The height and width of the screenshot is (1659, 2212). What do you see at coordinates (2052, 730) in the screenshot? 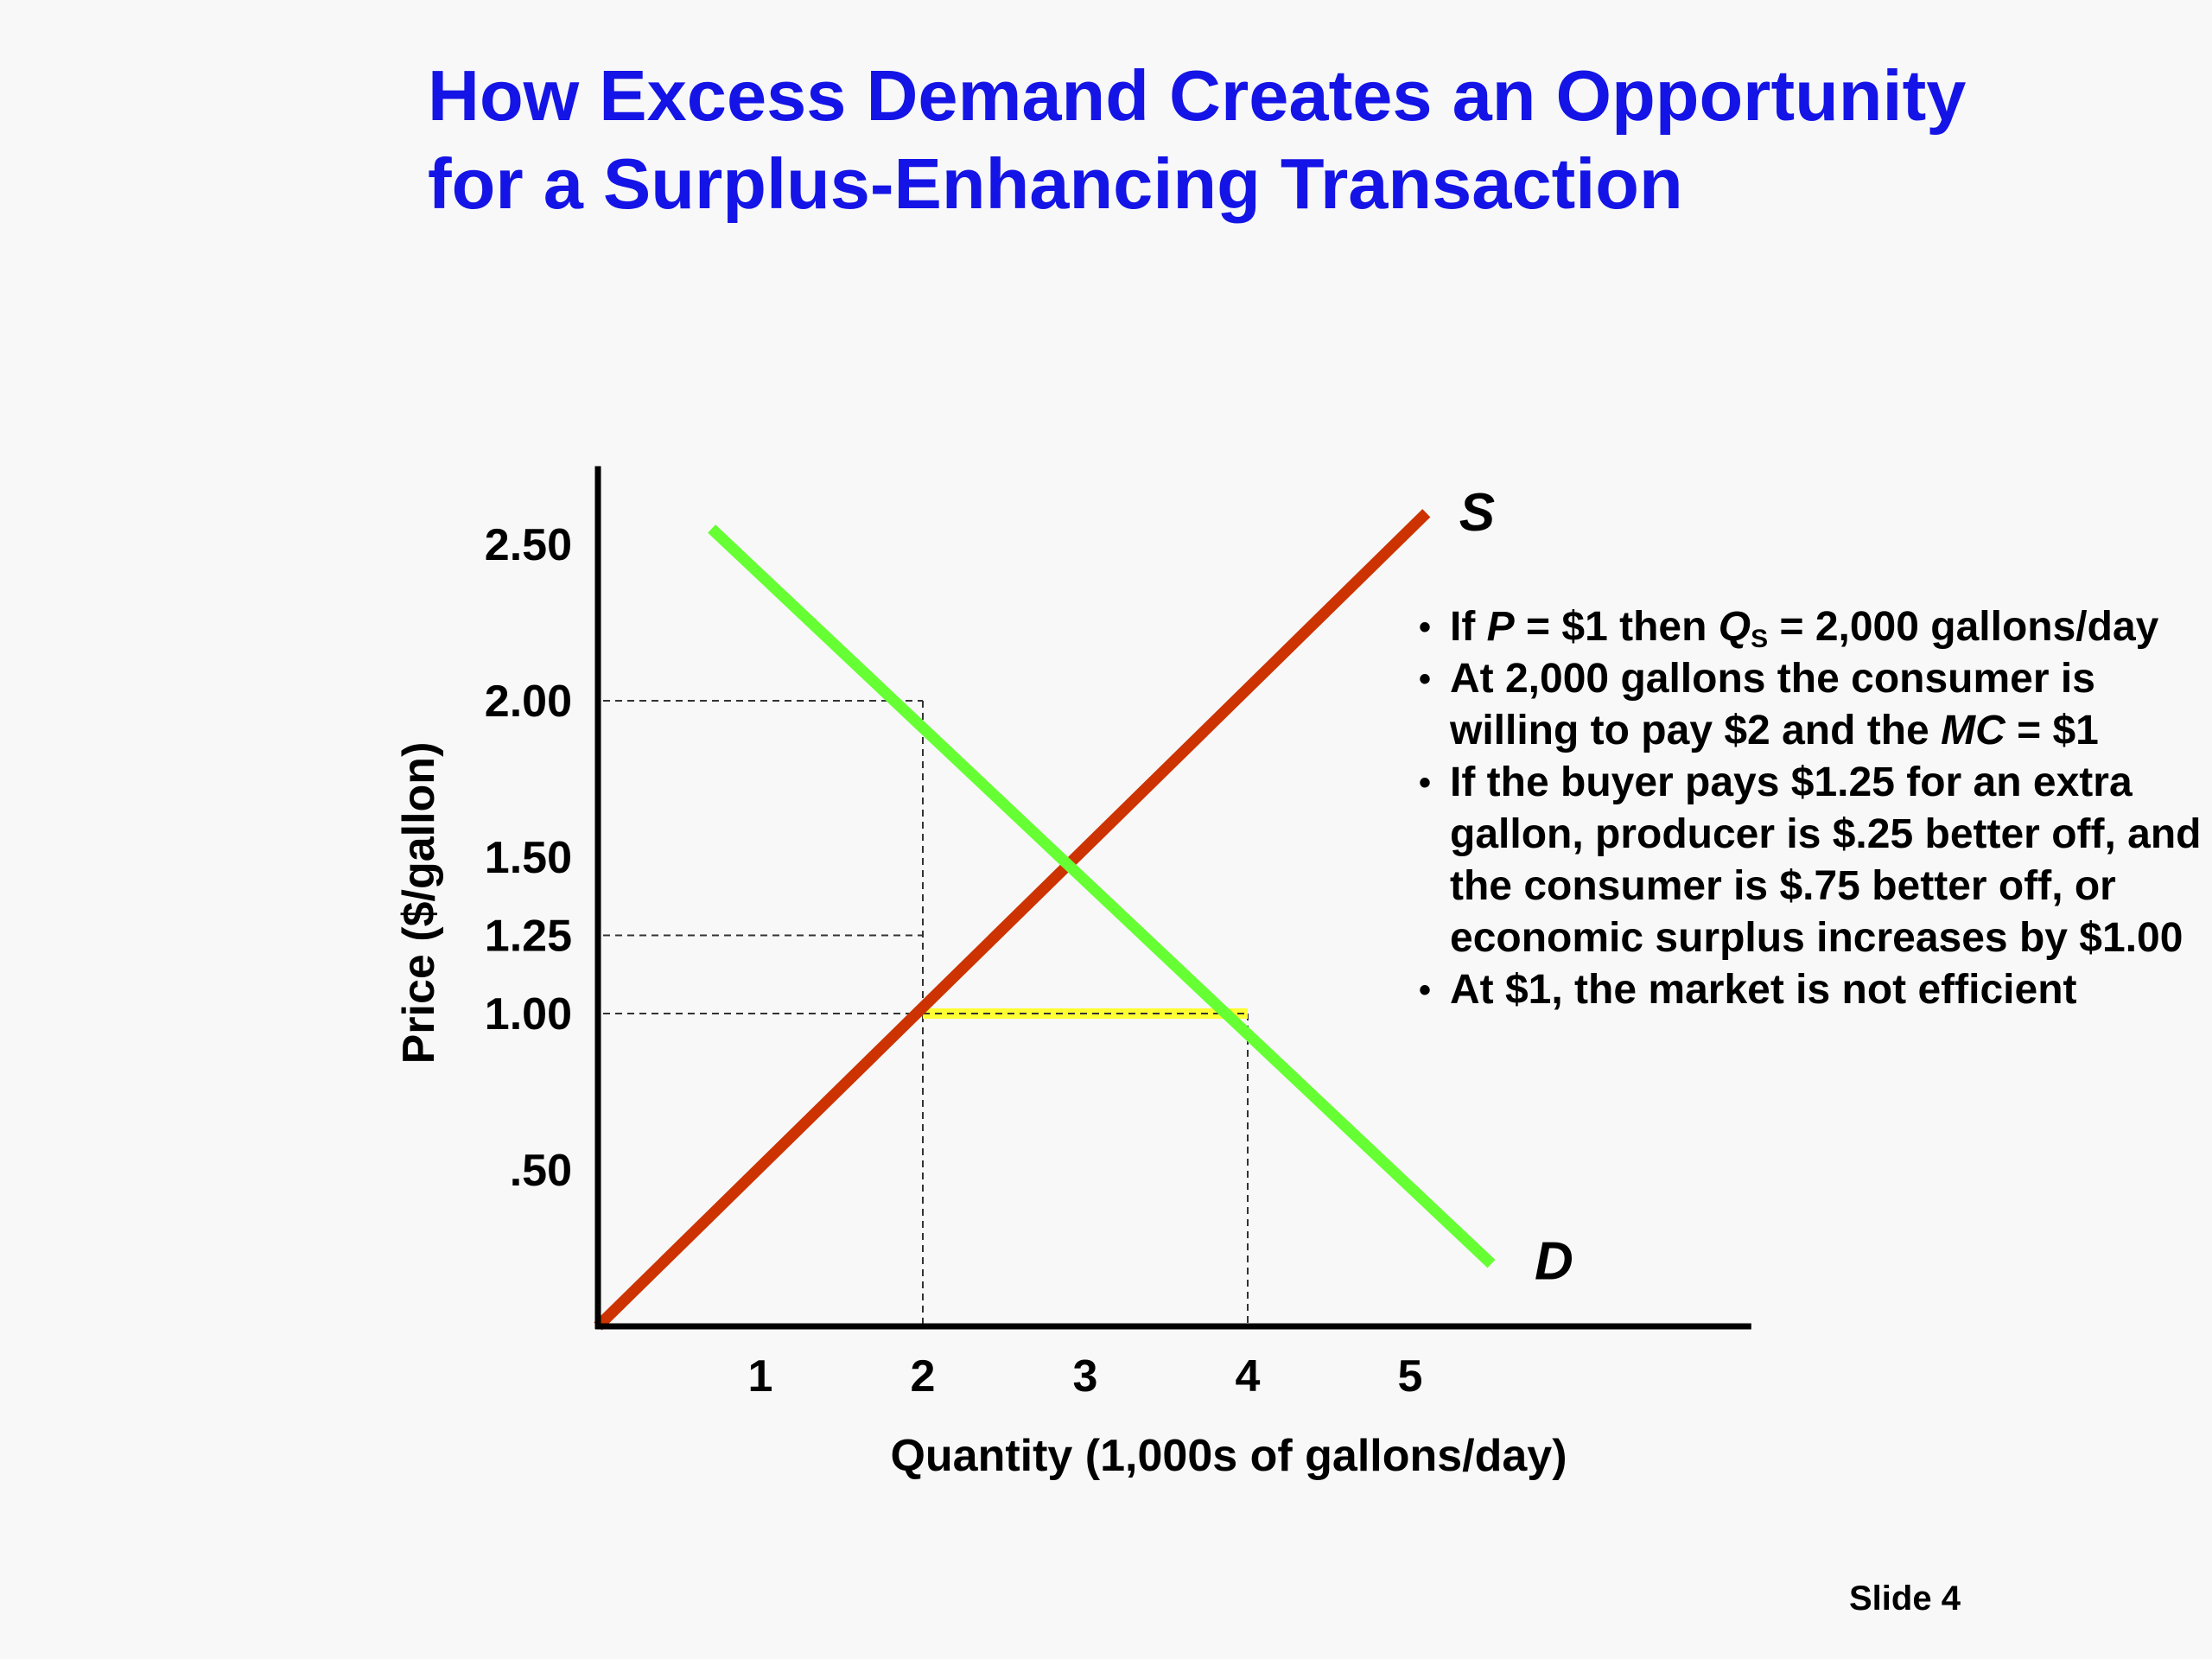
I see `bullet-text: = $1` at bounding box center [2052, 730].